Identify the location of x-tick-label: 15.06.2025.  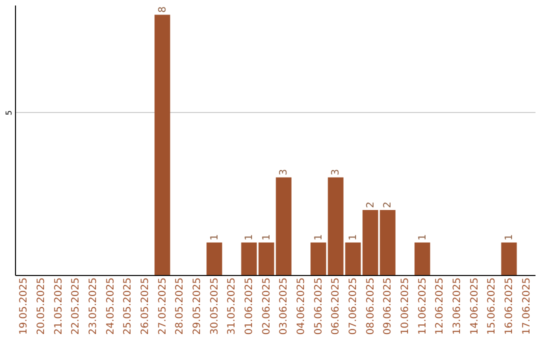
(492, 306).